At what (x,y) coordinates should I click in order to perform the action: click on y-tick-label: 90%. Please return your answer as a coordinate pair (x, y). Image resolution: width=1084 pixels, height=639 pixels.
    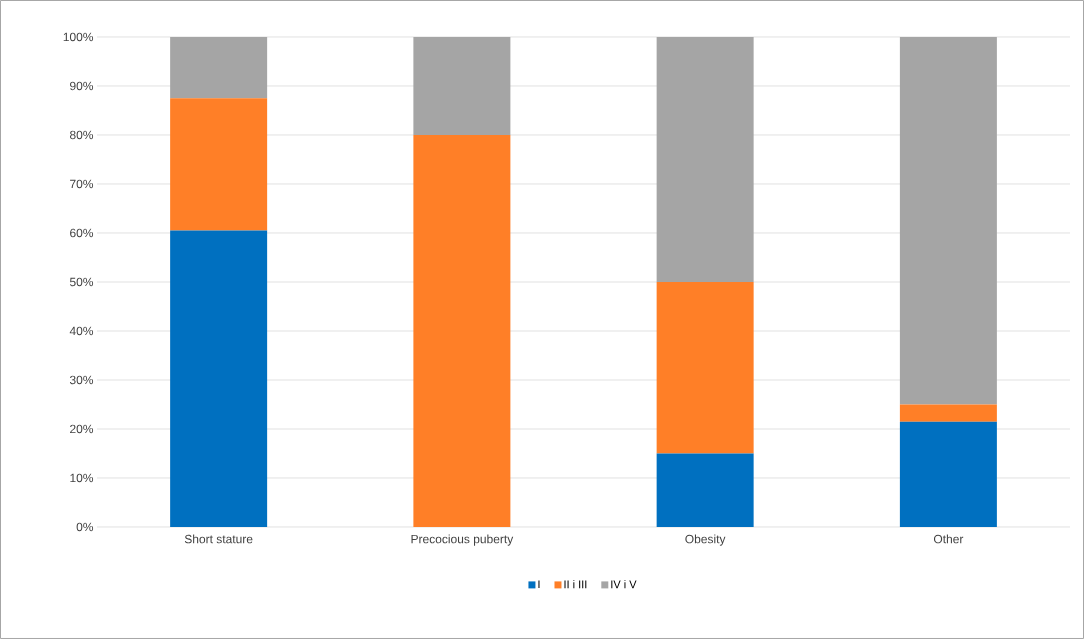
    Looking at the image, I should click on (82, 86).